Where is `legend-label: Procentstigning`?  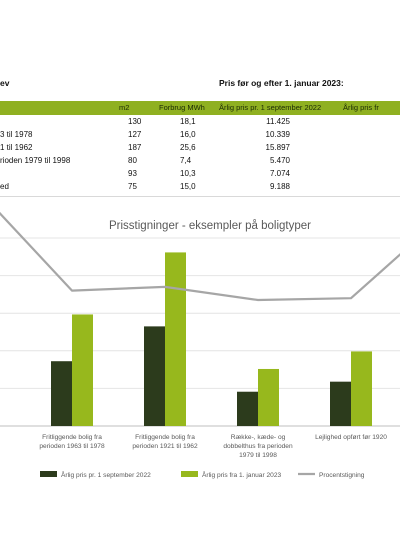 legend-label: Procentstigning is located at coordinates (342, 475).